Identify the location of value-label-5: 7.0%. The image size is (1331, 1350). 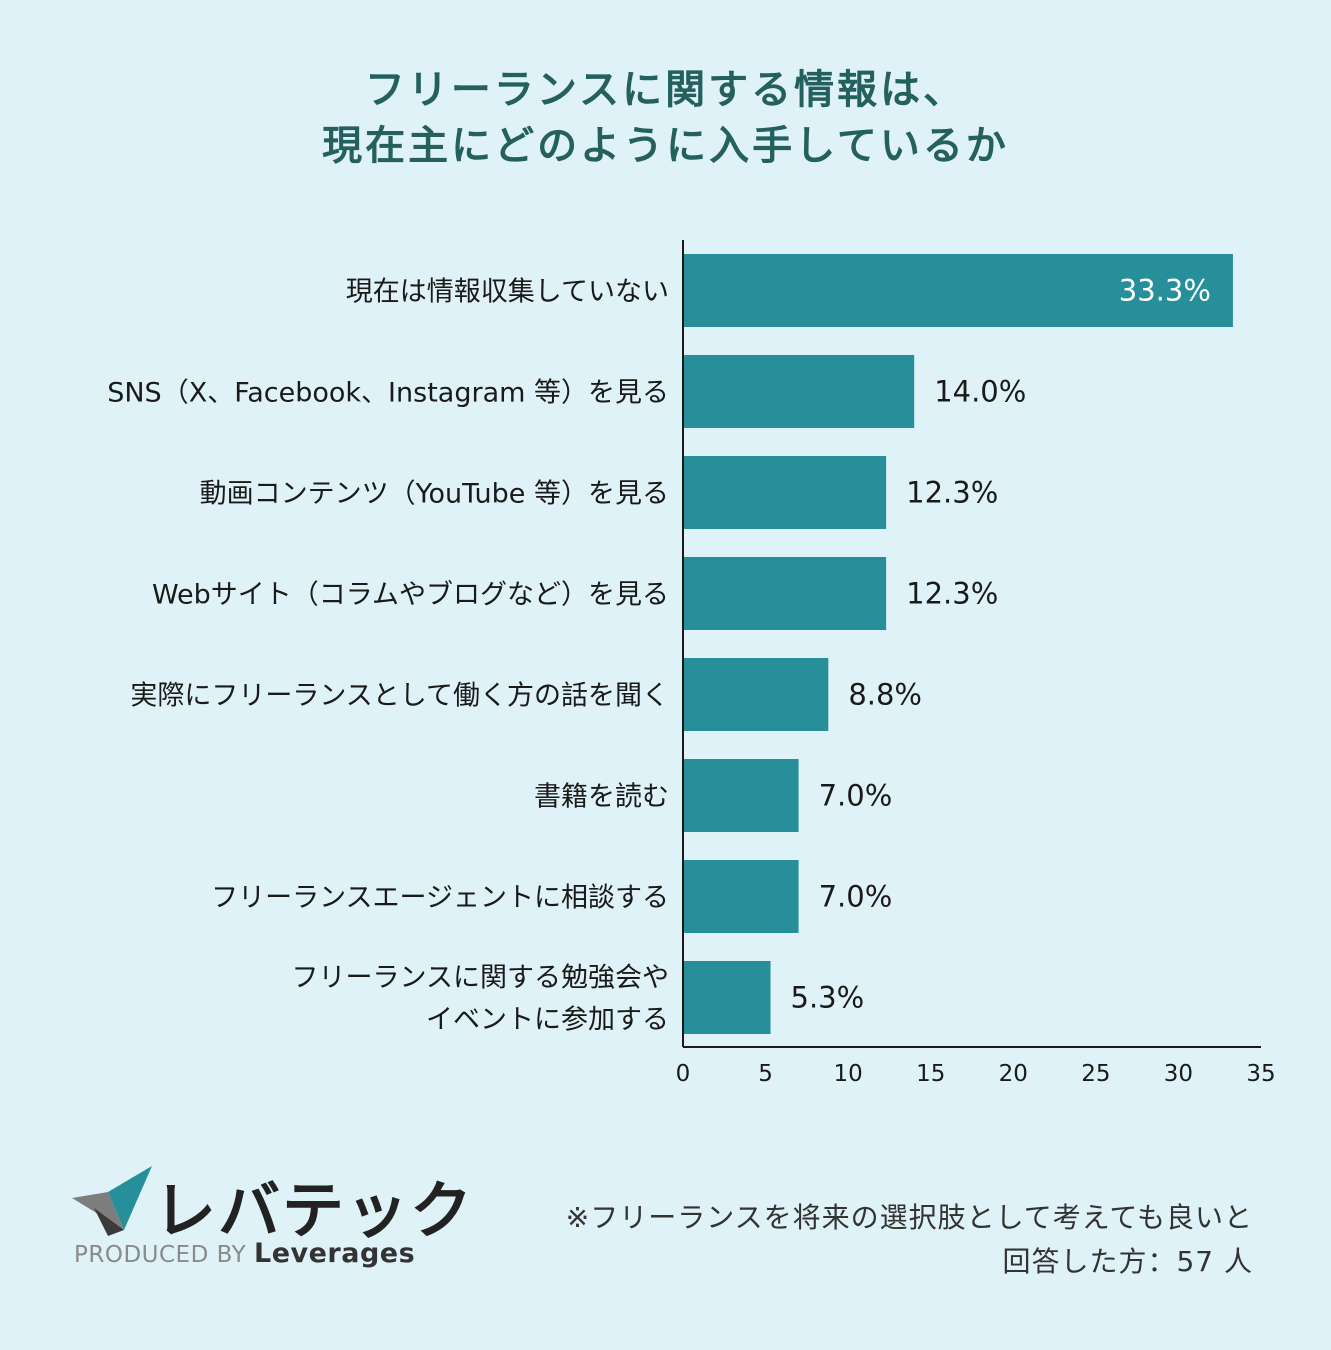
(856, 796).